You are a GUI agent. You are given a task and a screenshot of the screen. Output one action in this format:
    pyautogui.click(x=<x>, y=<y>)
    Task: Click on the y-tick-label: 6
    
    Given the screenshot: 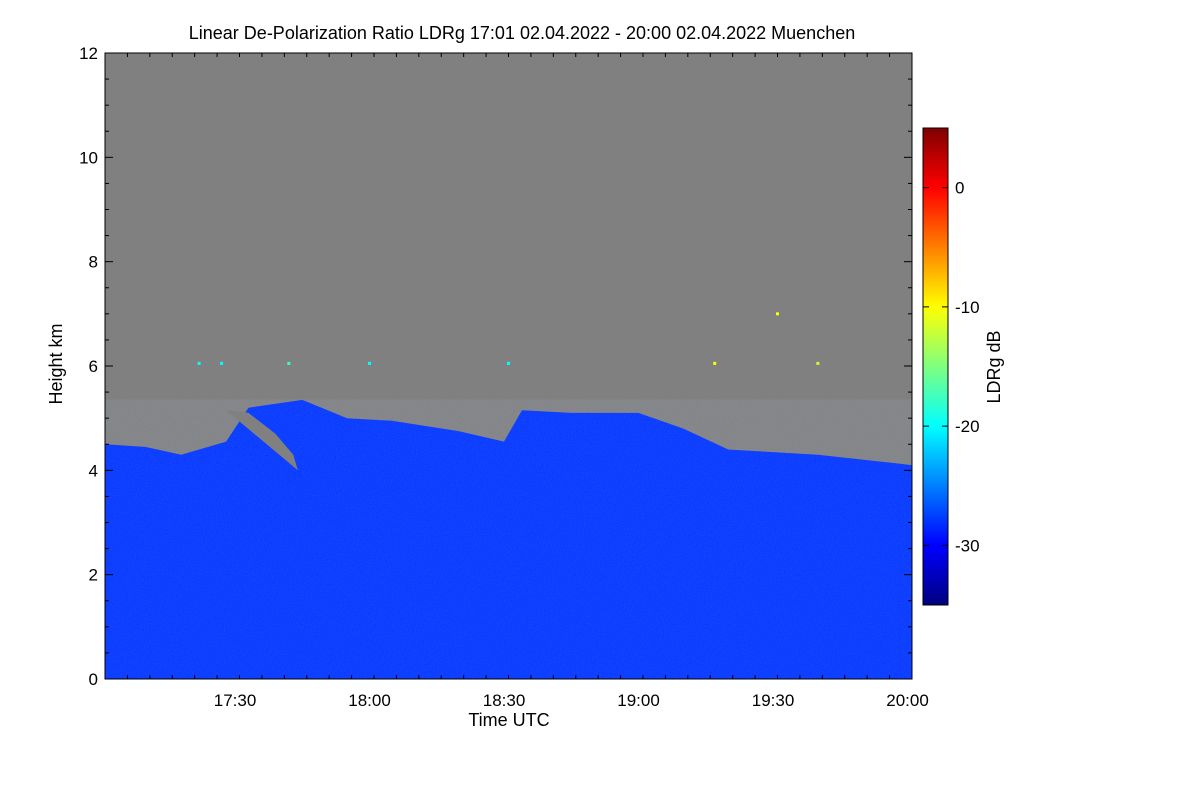 What is the action you would take?
    pyautogui.click(x=93, y=366)
    